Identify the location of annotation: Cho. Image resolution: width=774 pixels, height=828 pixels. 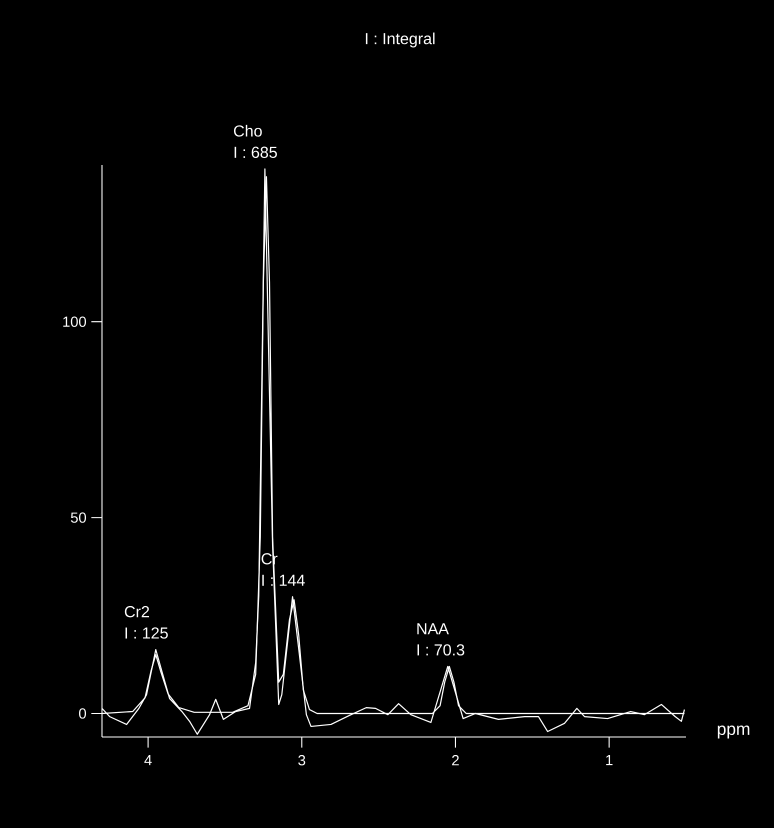
(248, 130).